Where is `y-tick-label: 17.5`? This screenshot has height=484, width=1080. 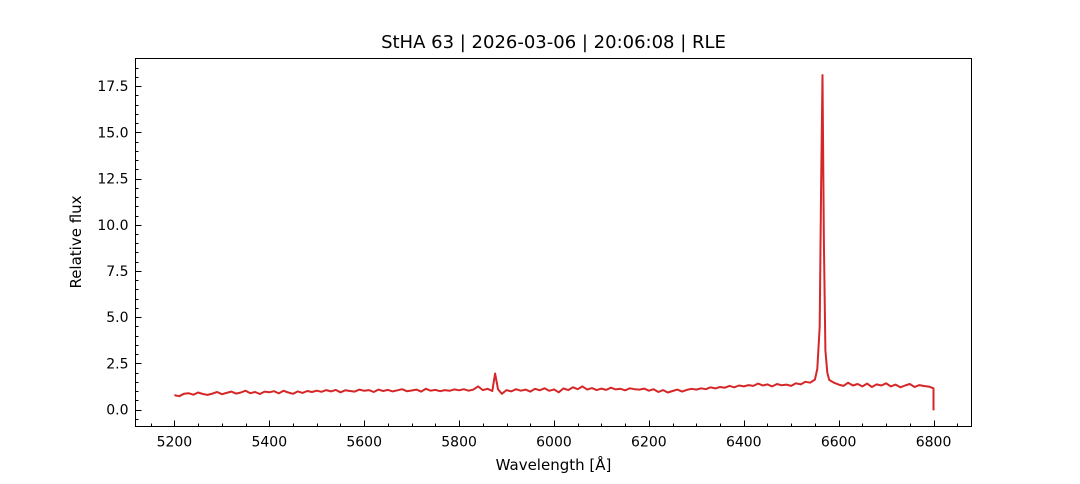 y-tick-label: 17.5 is located at coordinates (112, 87).